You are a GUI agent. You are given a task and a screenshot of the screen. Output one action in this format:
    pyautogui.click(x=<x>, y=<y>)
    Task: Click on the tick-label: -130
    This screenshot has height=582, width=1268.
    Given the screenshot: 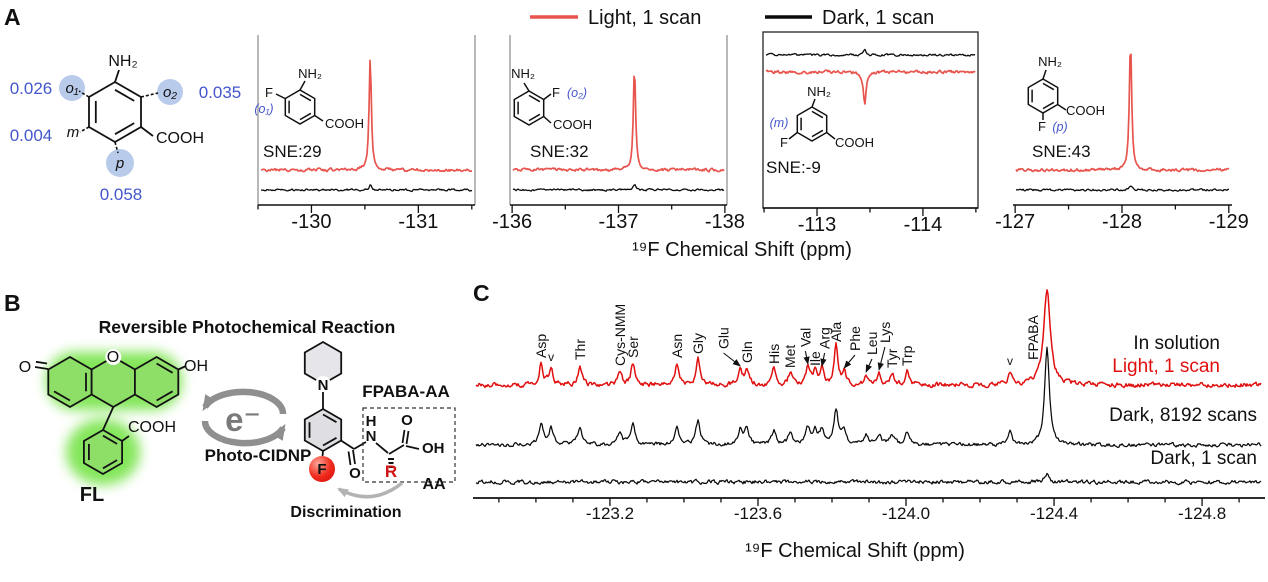 What is the action you would take?
    pyautogui.click(x=311, y=222)
    